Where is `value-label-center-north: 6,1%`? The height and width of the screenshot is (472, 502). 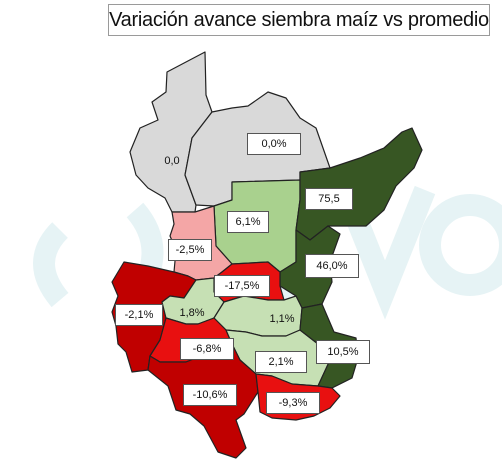
value-label-center-north: 6,1% is located at coordinates (248, 222).